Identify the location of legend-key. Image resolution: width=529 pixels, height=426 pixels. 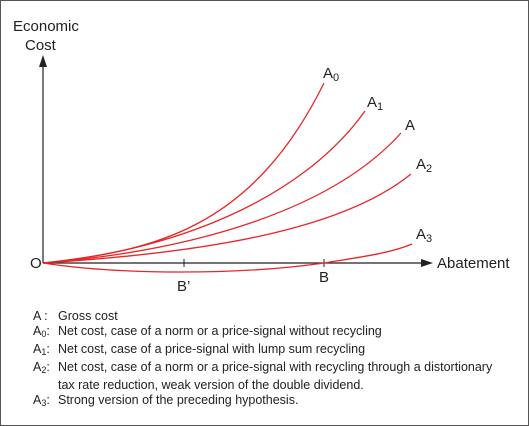
(45, 385).